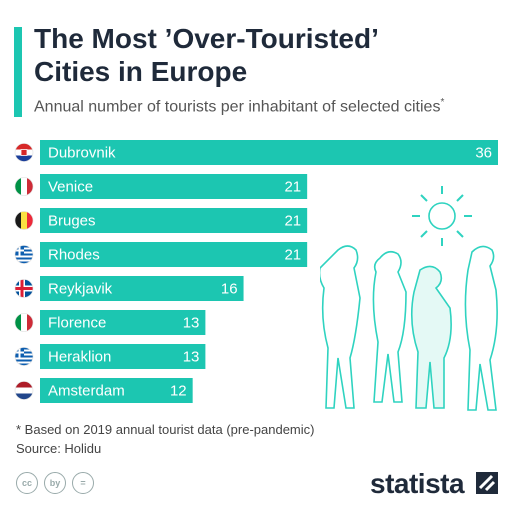 This screenshot has width=512, height=511. What do you see at coordinates (191, 323) in the screenshot?
I see `value-label-florence: 13` at bounding box center [191, 323].